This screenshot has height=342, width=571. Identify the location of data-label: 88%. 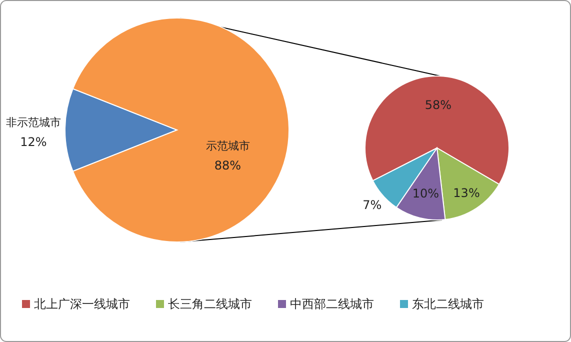
(228, 165).